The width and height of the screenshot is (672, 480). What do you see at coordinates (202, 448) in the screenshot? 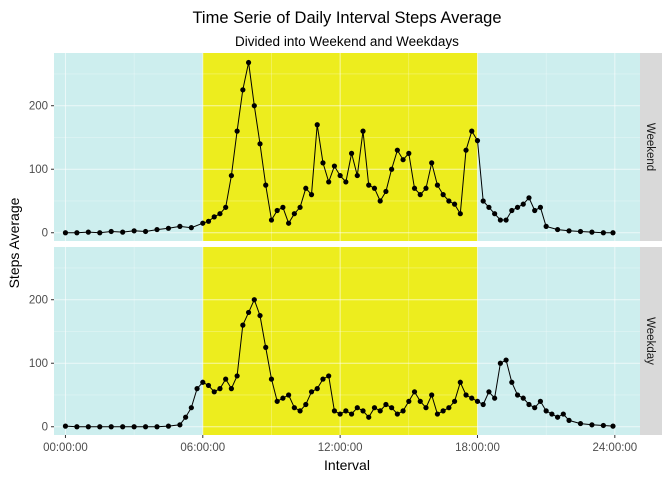
I see `x-tick-label: 06:00:00` at bounding box center [202, 448].